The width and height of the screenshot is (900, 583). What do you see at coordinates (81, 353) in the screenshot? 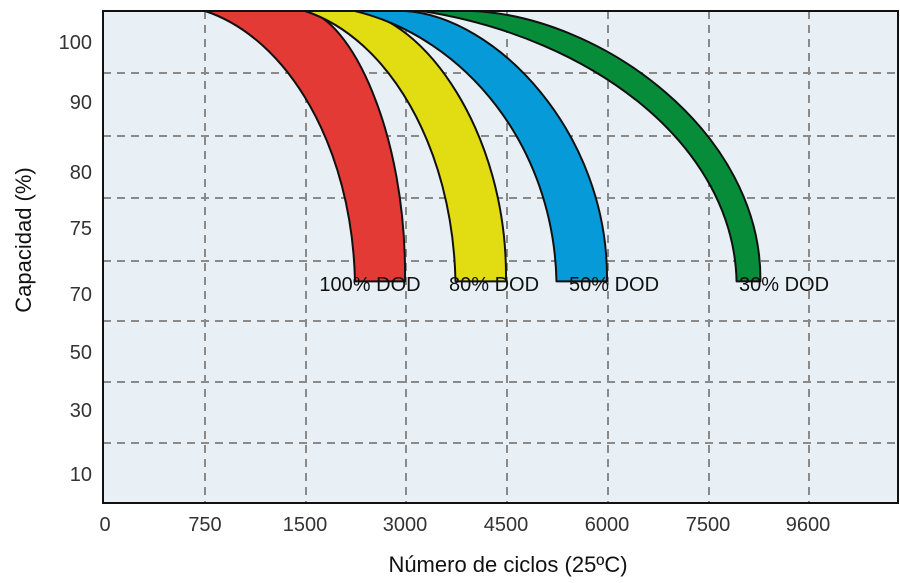
I see `y-tick-label: 50` at bounding box center [81, 353].